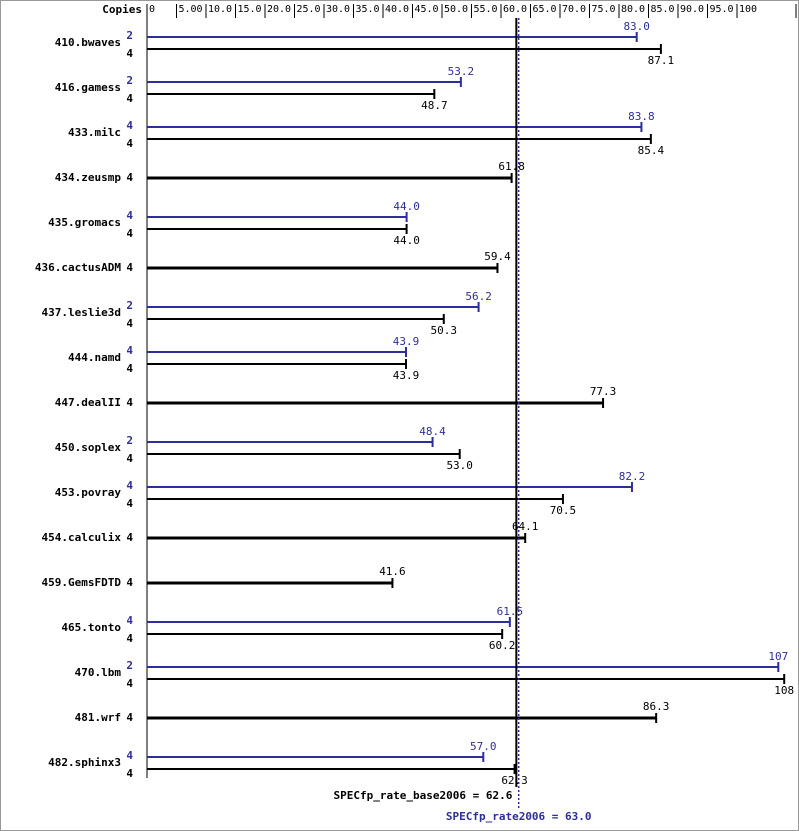 This screenshot has width=799, height=831. Describe the element at coordinates (636, 26) in the screenshot. I see `value-label: 83.0` at that location.